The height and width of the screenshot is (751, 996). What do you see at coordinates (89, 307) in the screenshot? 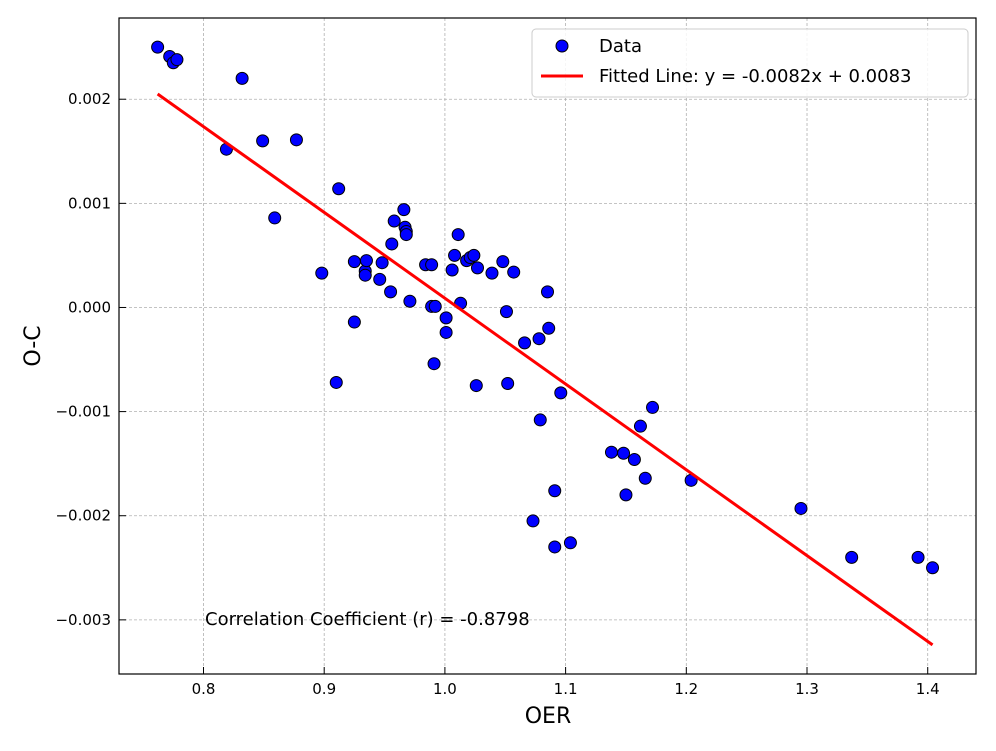
I see `y-tick-label: 0.000` at bounding box center [89, 307].